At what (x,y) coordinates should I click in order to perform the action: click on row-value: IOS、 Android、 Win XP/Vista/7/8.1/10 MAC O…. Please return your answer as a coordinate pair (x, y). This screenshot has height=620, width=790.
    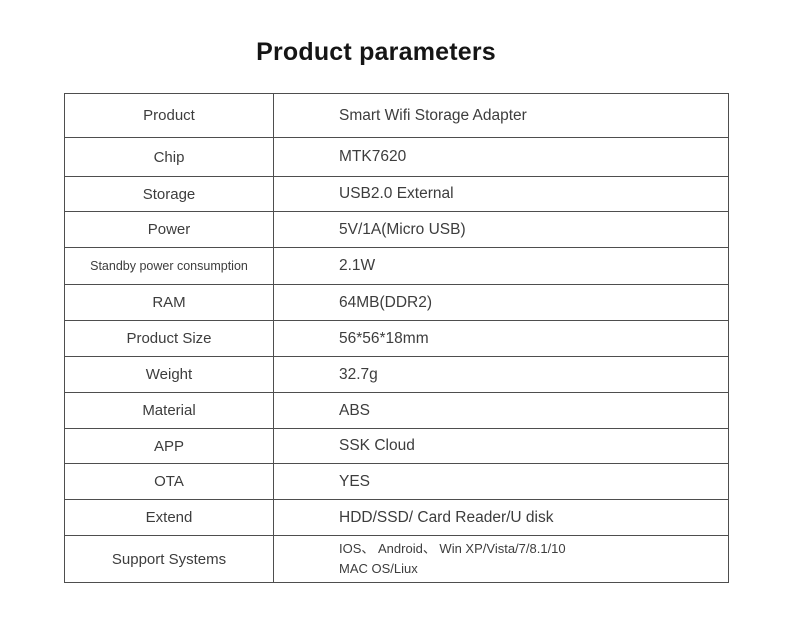
    Looking at the image, I should click on (501, 559).